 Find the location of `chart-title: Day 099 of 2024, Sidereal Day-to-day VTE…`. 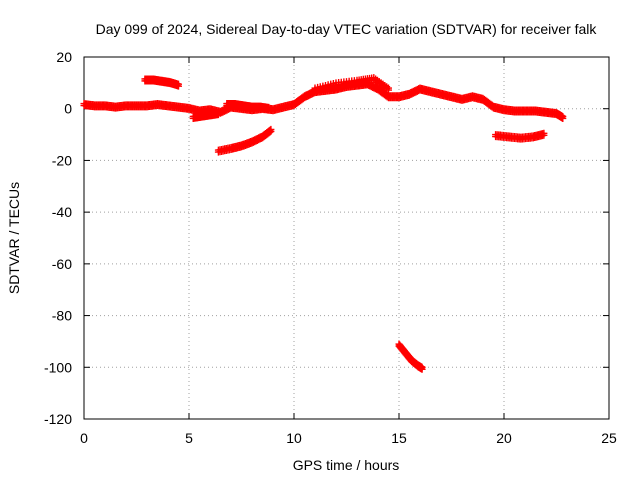

chart-title: Day 099 of 2024, Sidereal Day-to-day VTE… is located at coordinates (347, 29).